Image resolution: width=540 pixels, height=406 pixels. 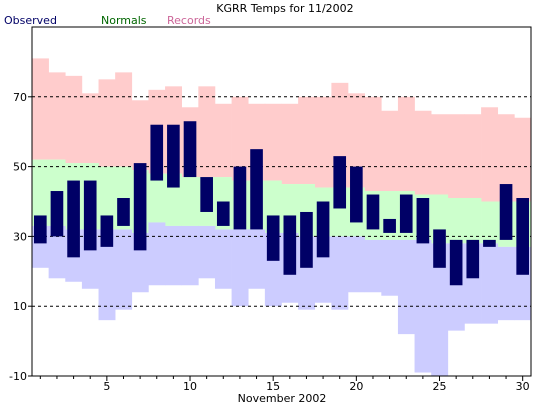 What do you see at coordinates (284, 8) in the screenshot?
I see `chart-title: KGRR Temps for 11/2002` at bounding box center [284, 8].